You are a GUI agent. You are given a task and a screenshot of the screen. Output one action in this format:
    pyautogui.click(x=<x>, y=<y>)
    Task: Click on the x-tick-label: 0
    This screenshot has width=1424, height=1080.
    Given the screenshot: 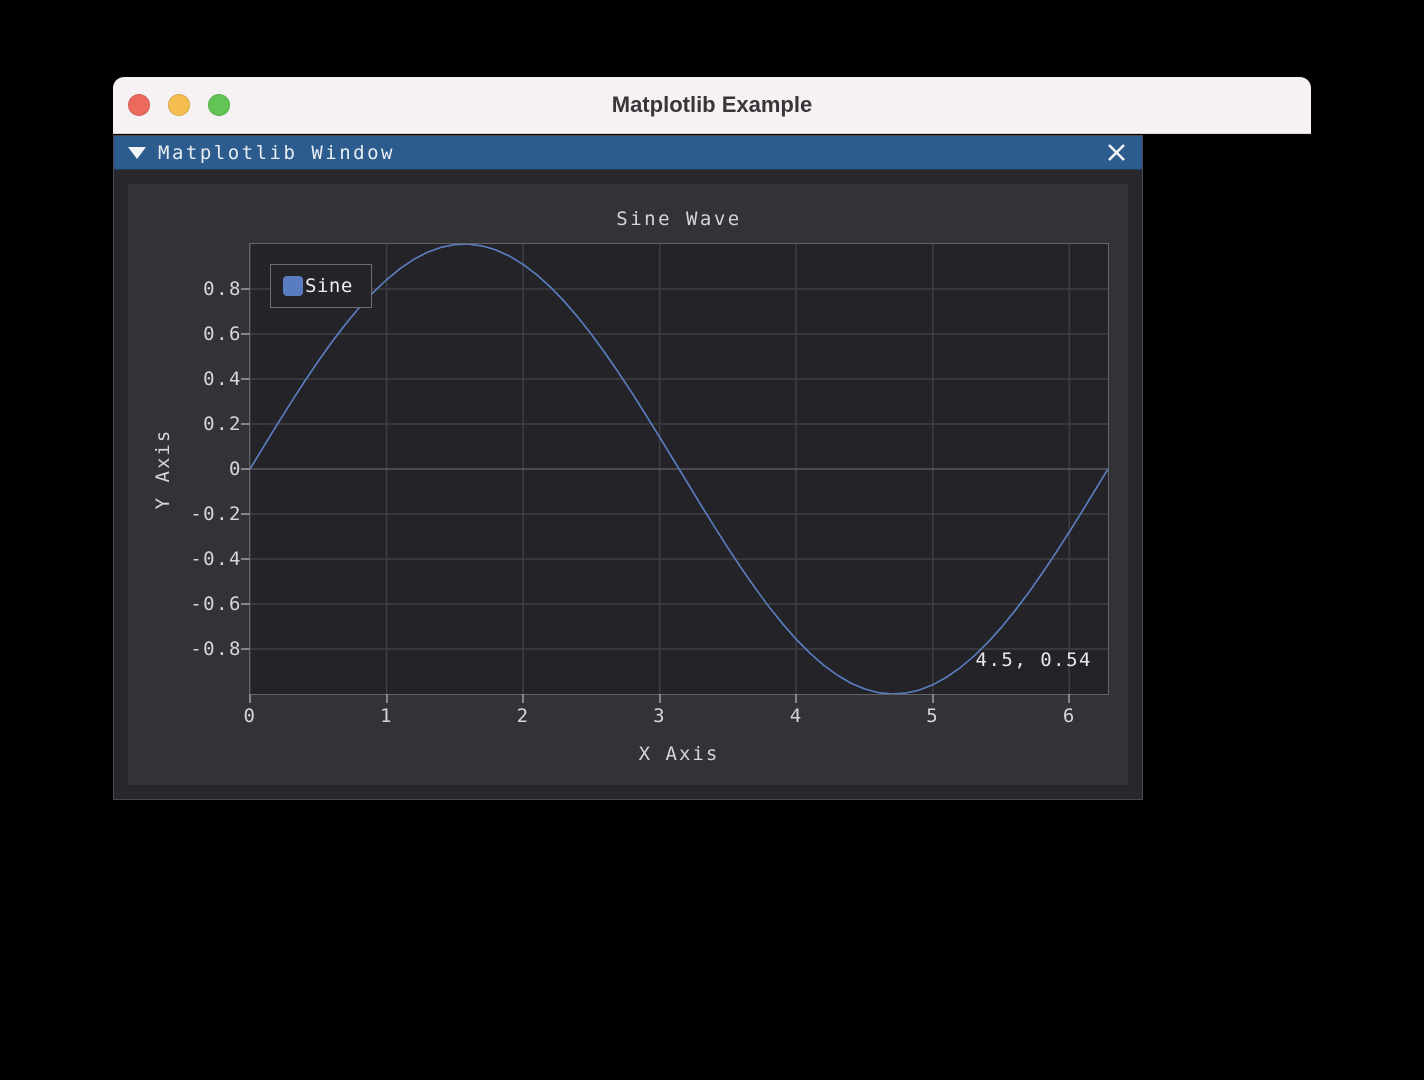 What is the action you would take?
    pyautogui.click(x=250, y=716)
    